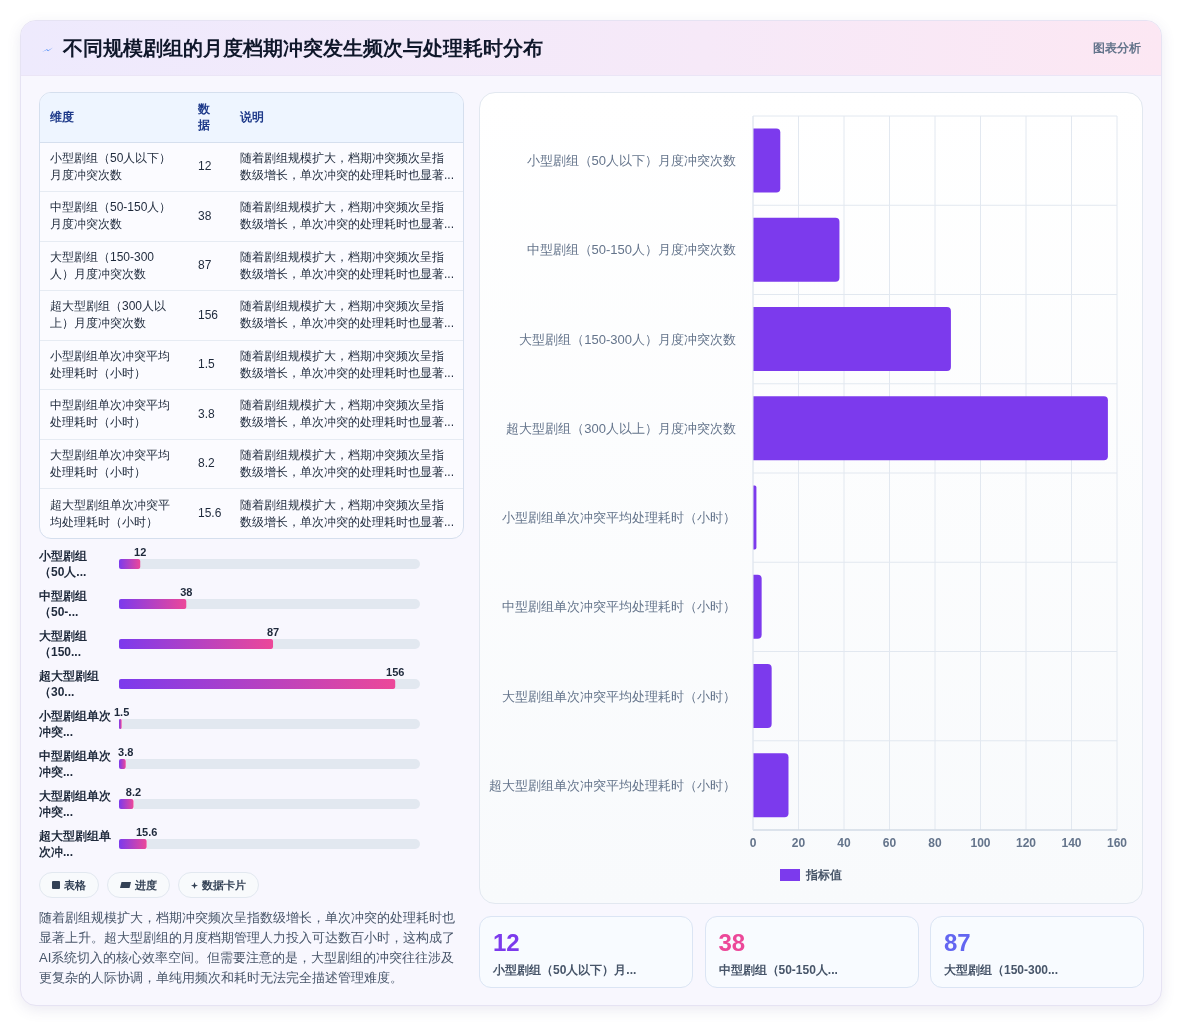 This screenshot has width=1183, height=1029. I want to click on y-tick-label: 小型剧组单次冲突平均处理耗时（小时）, so click(619, 518).